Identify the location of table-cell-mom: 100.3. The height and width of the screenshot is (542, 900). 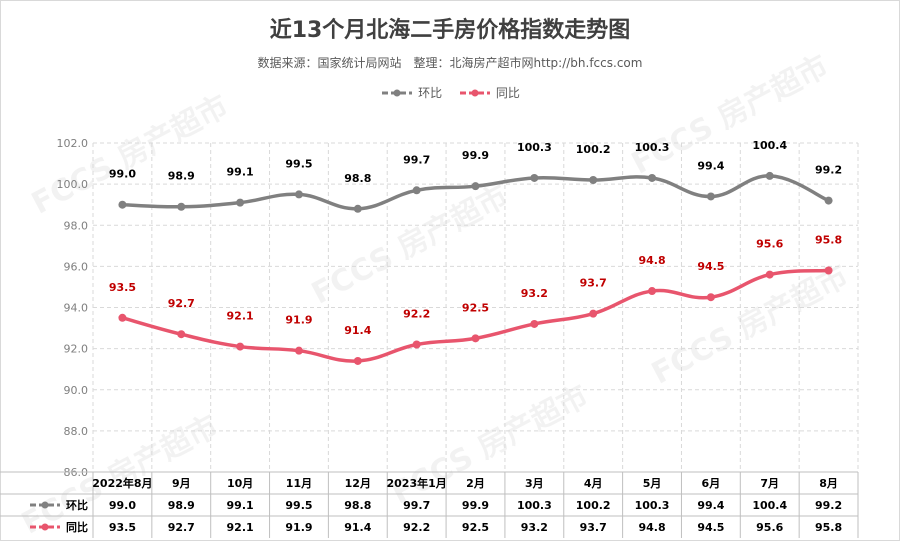
(534, 505).